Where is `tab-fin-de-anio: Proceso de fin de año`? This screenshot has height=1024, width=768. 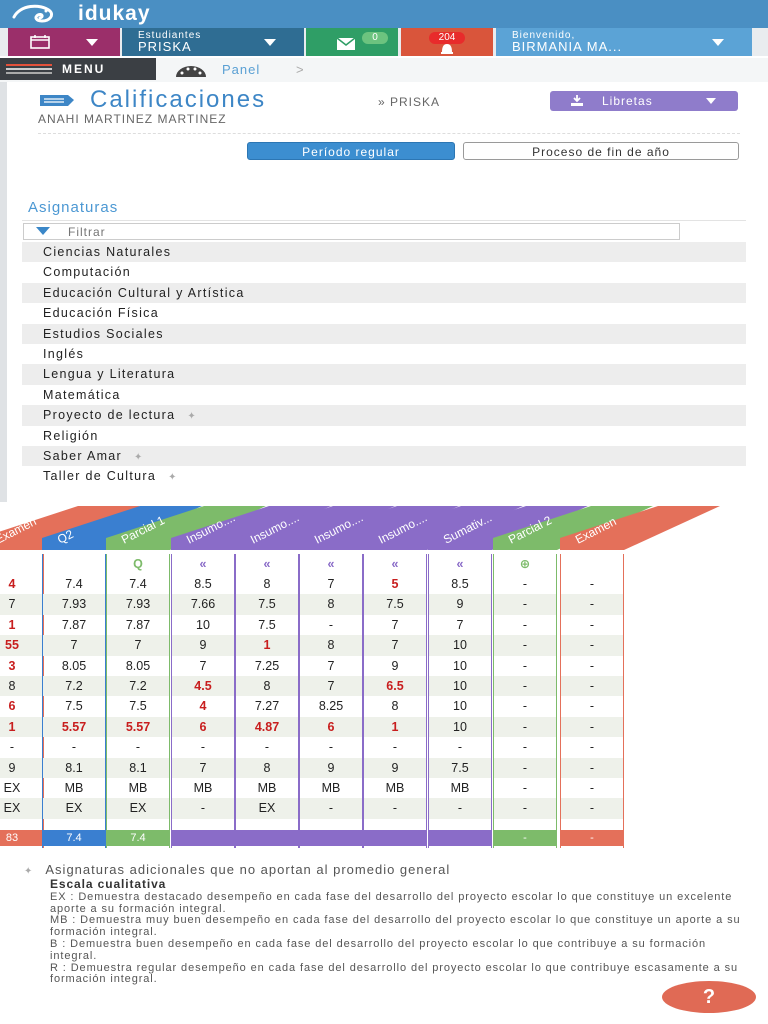 tab-fin-de-anio: Proceso de fin de año is located at coordinates (601, 151).